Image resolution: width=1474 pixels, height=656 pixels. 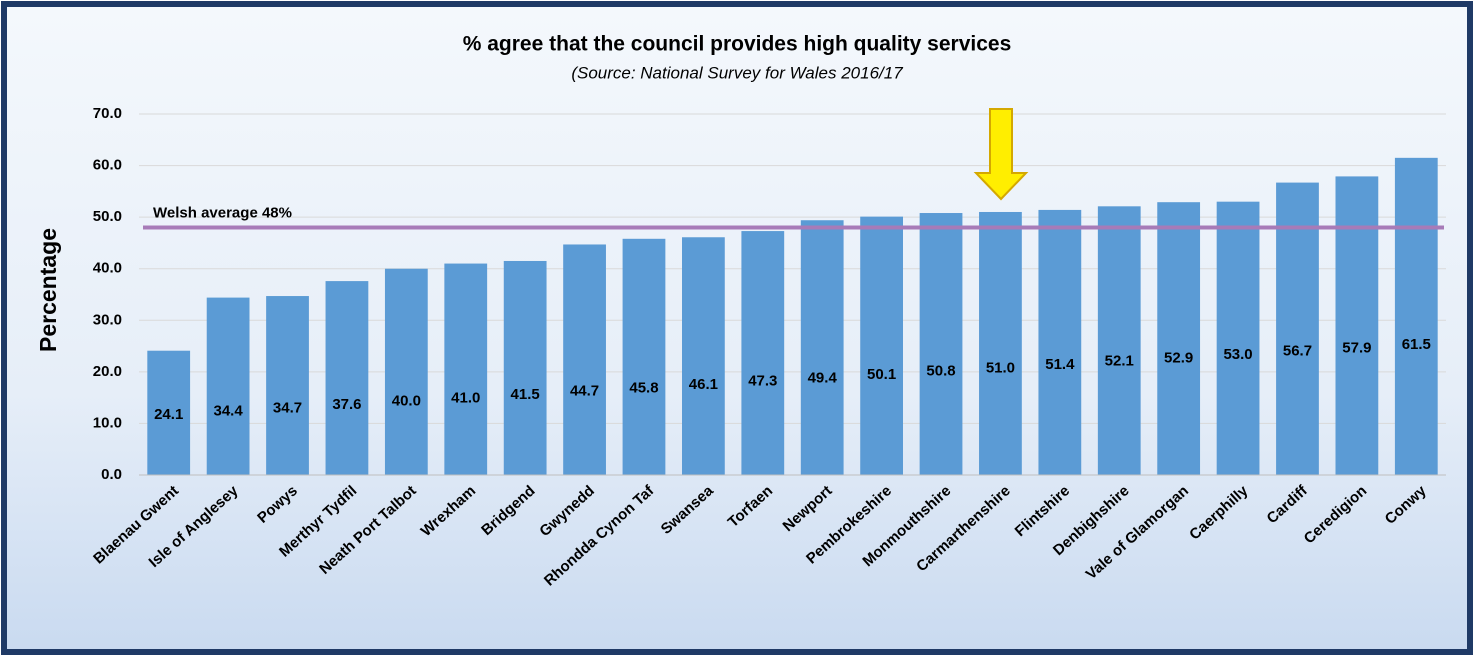 I want to click on data-label: 40.0, so click(x=406, y=401).